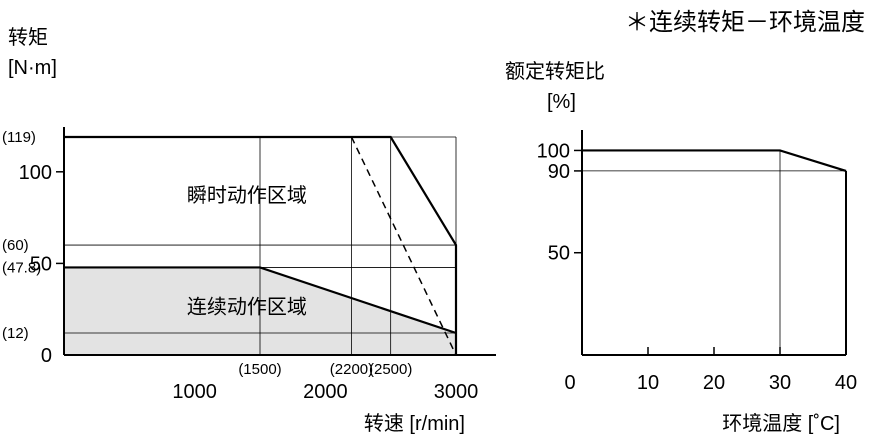  What do you see at coordinates (561, 102) in the screenshot?
I see `y-axis-title-line: [%]` at bounding box center [561, 102].